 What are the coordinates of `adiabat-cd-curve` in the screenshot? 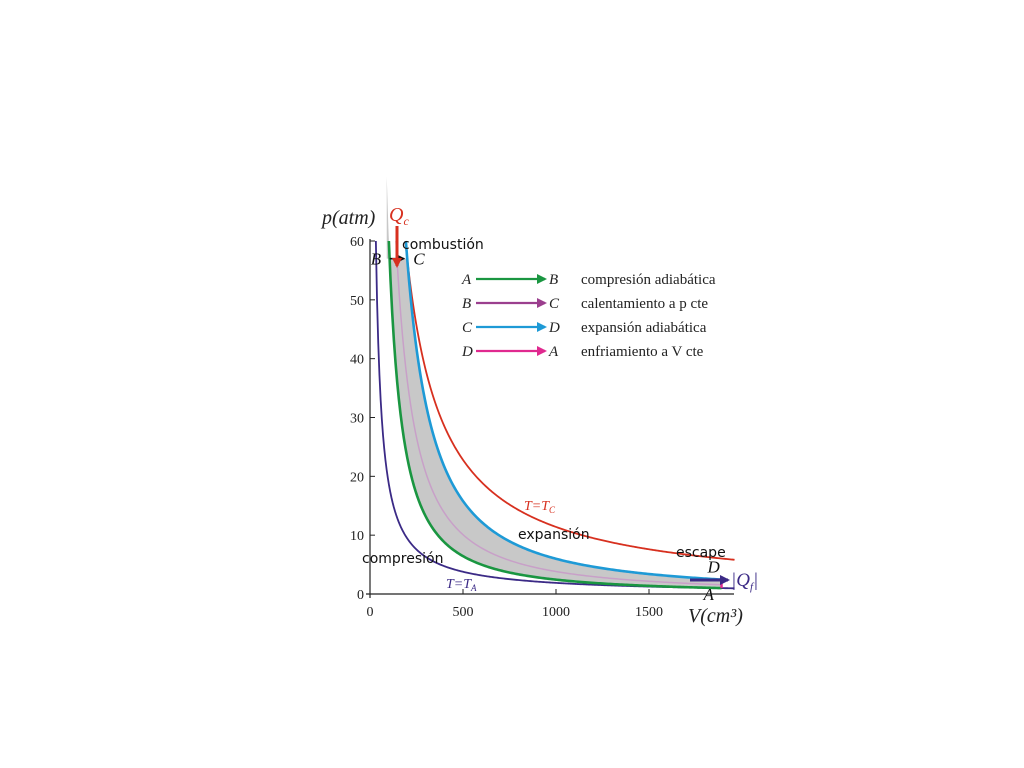 It's located at (563, 410).